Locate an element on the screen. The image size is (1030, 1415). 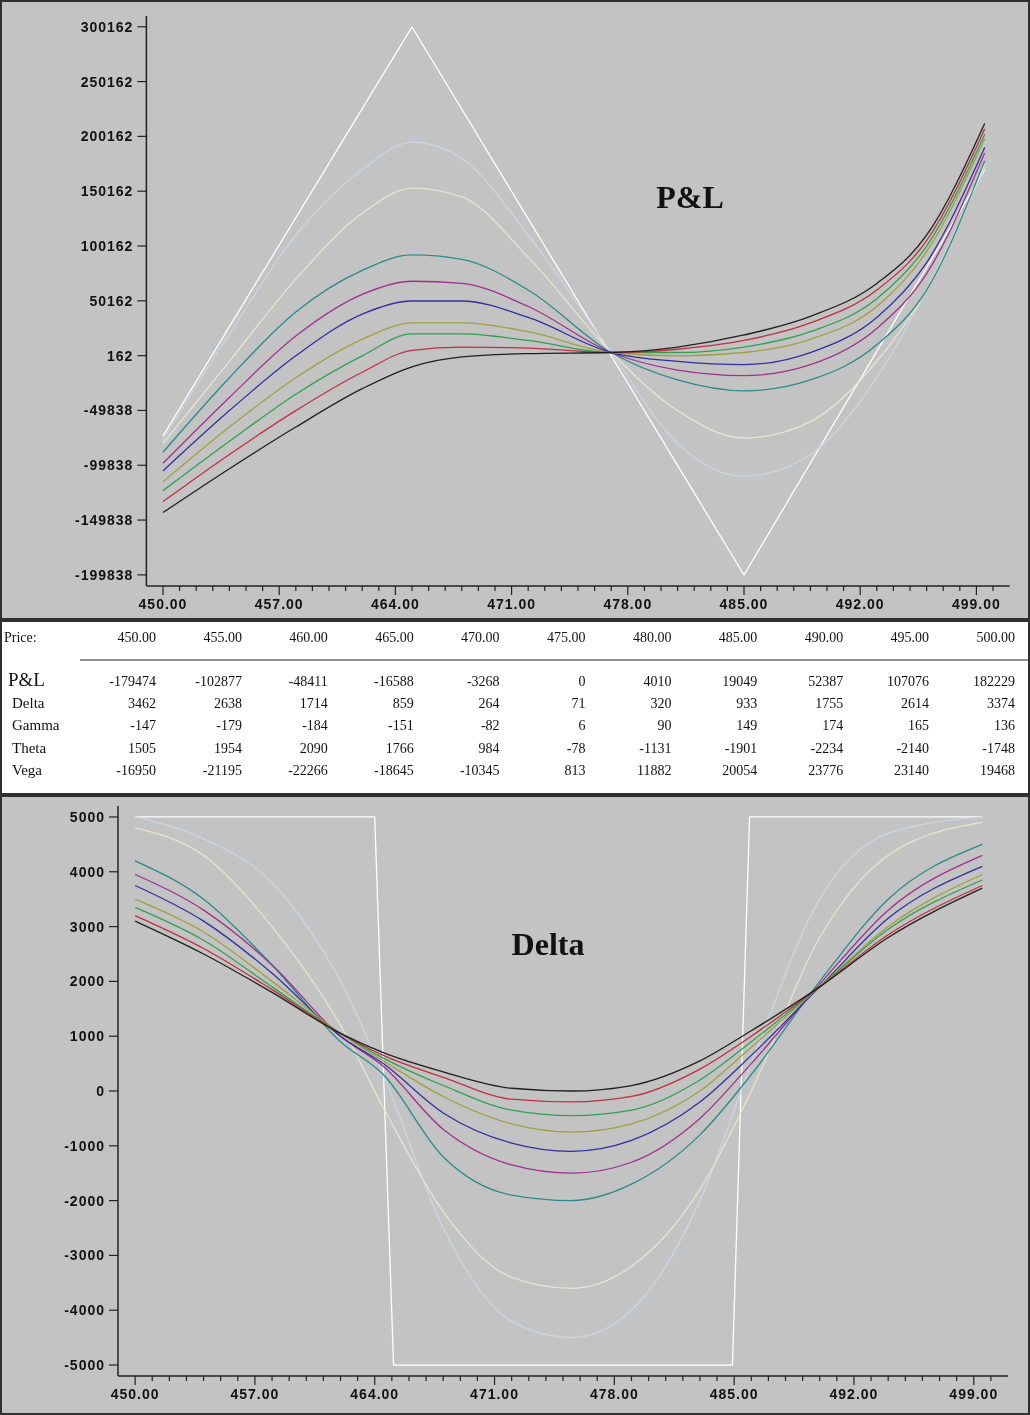
data-label: 107076 is located at coordinates (908, 681).